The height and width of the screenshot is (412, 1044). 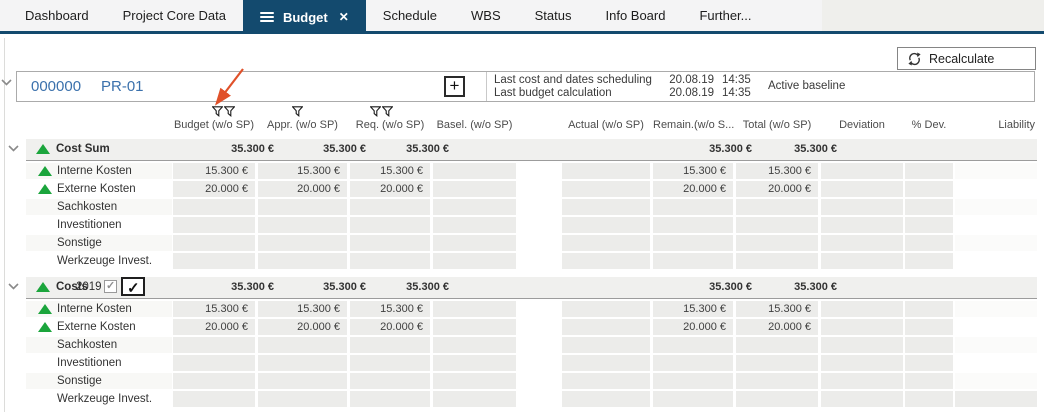 What do you see at coordinates (174, 15) in the screenshot?
I see `tab-project-core-data: Project Core Data` at bounding box center [174, 15].